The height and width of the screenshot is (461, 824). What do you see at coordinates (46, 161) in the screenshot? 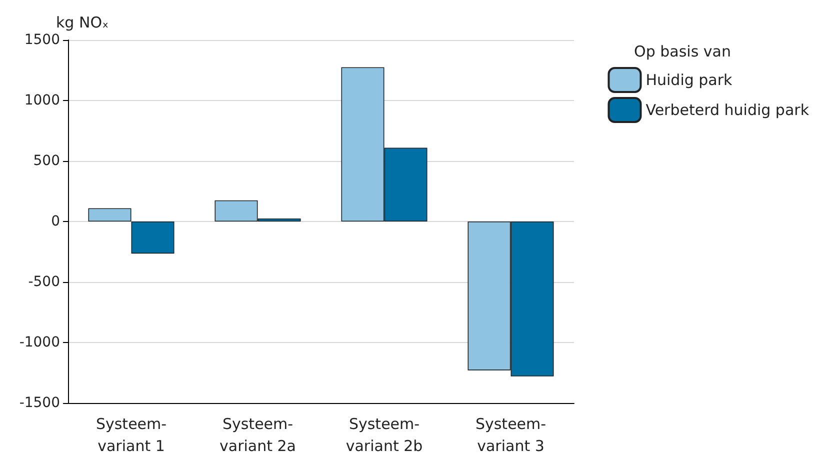
I see `y-tick-label: 500` at bounding box center [46, 161].